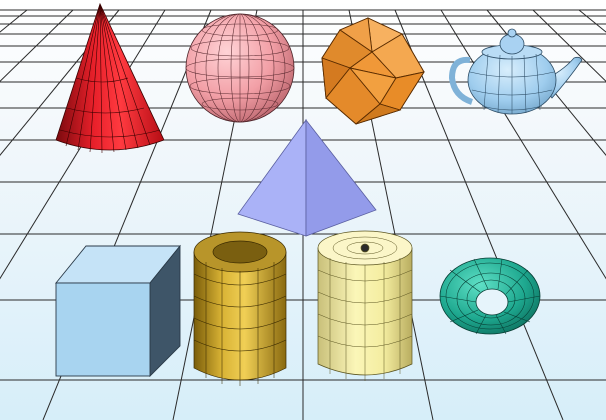  What do you see at coordinates (240, 68) in the screenshot?
I see `sphere-object` at bounding box center [240, 68].